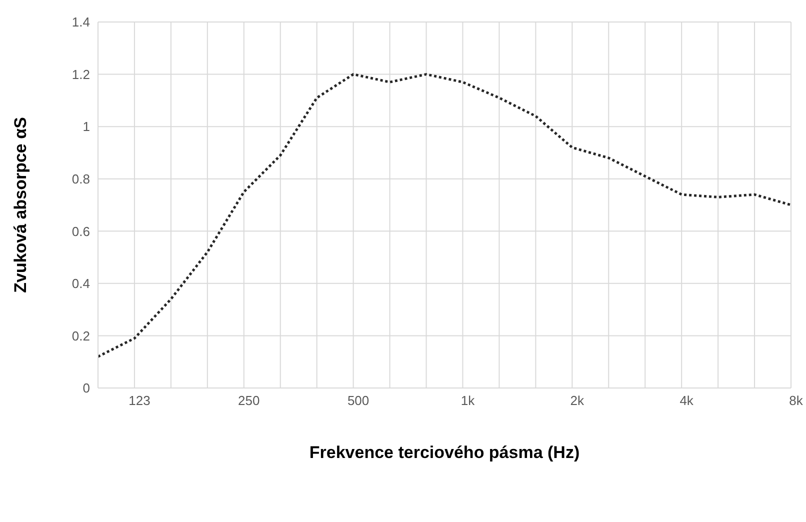 The width and height of the screenshot is (806, 522). I want to click on y-tick-label: 1, so click(86, 126).